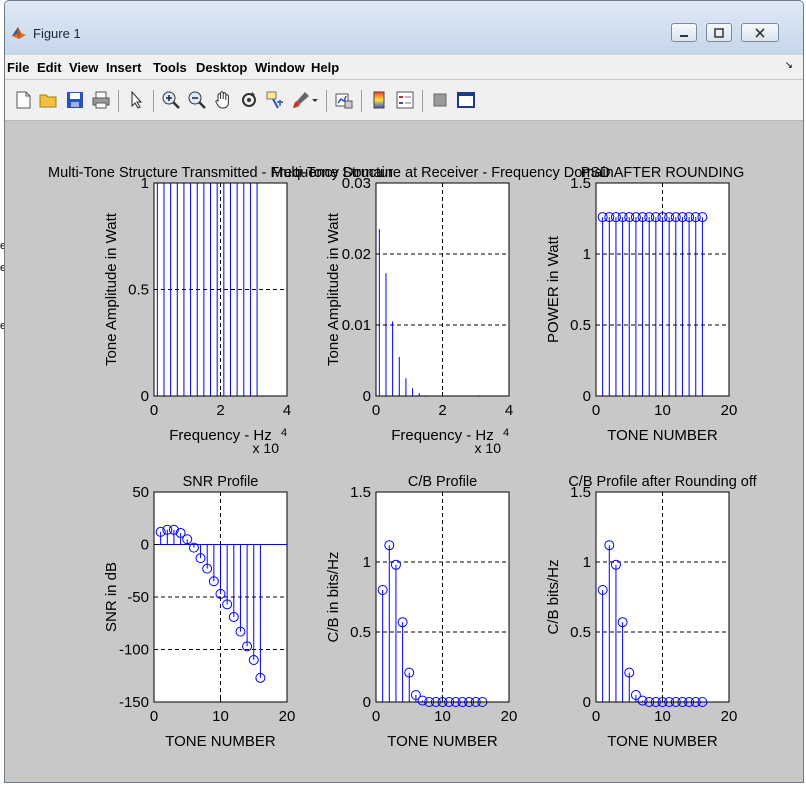 Image resolution: width=806 pixels, height=793 pixels. I want to click on menu-edit: Edit, so click(49, 67).